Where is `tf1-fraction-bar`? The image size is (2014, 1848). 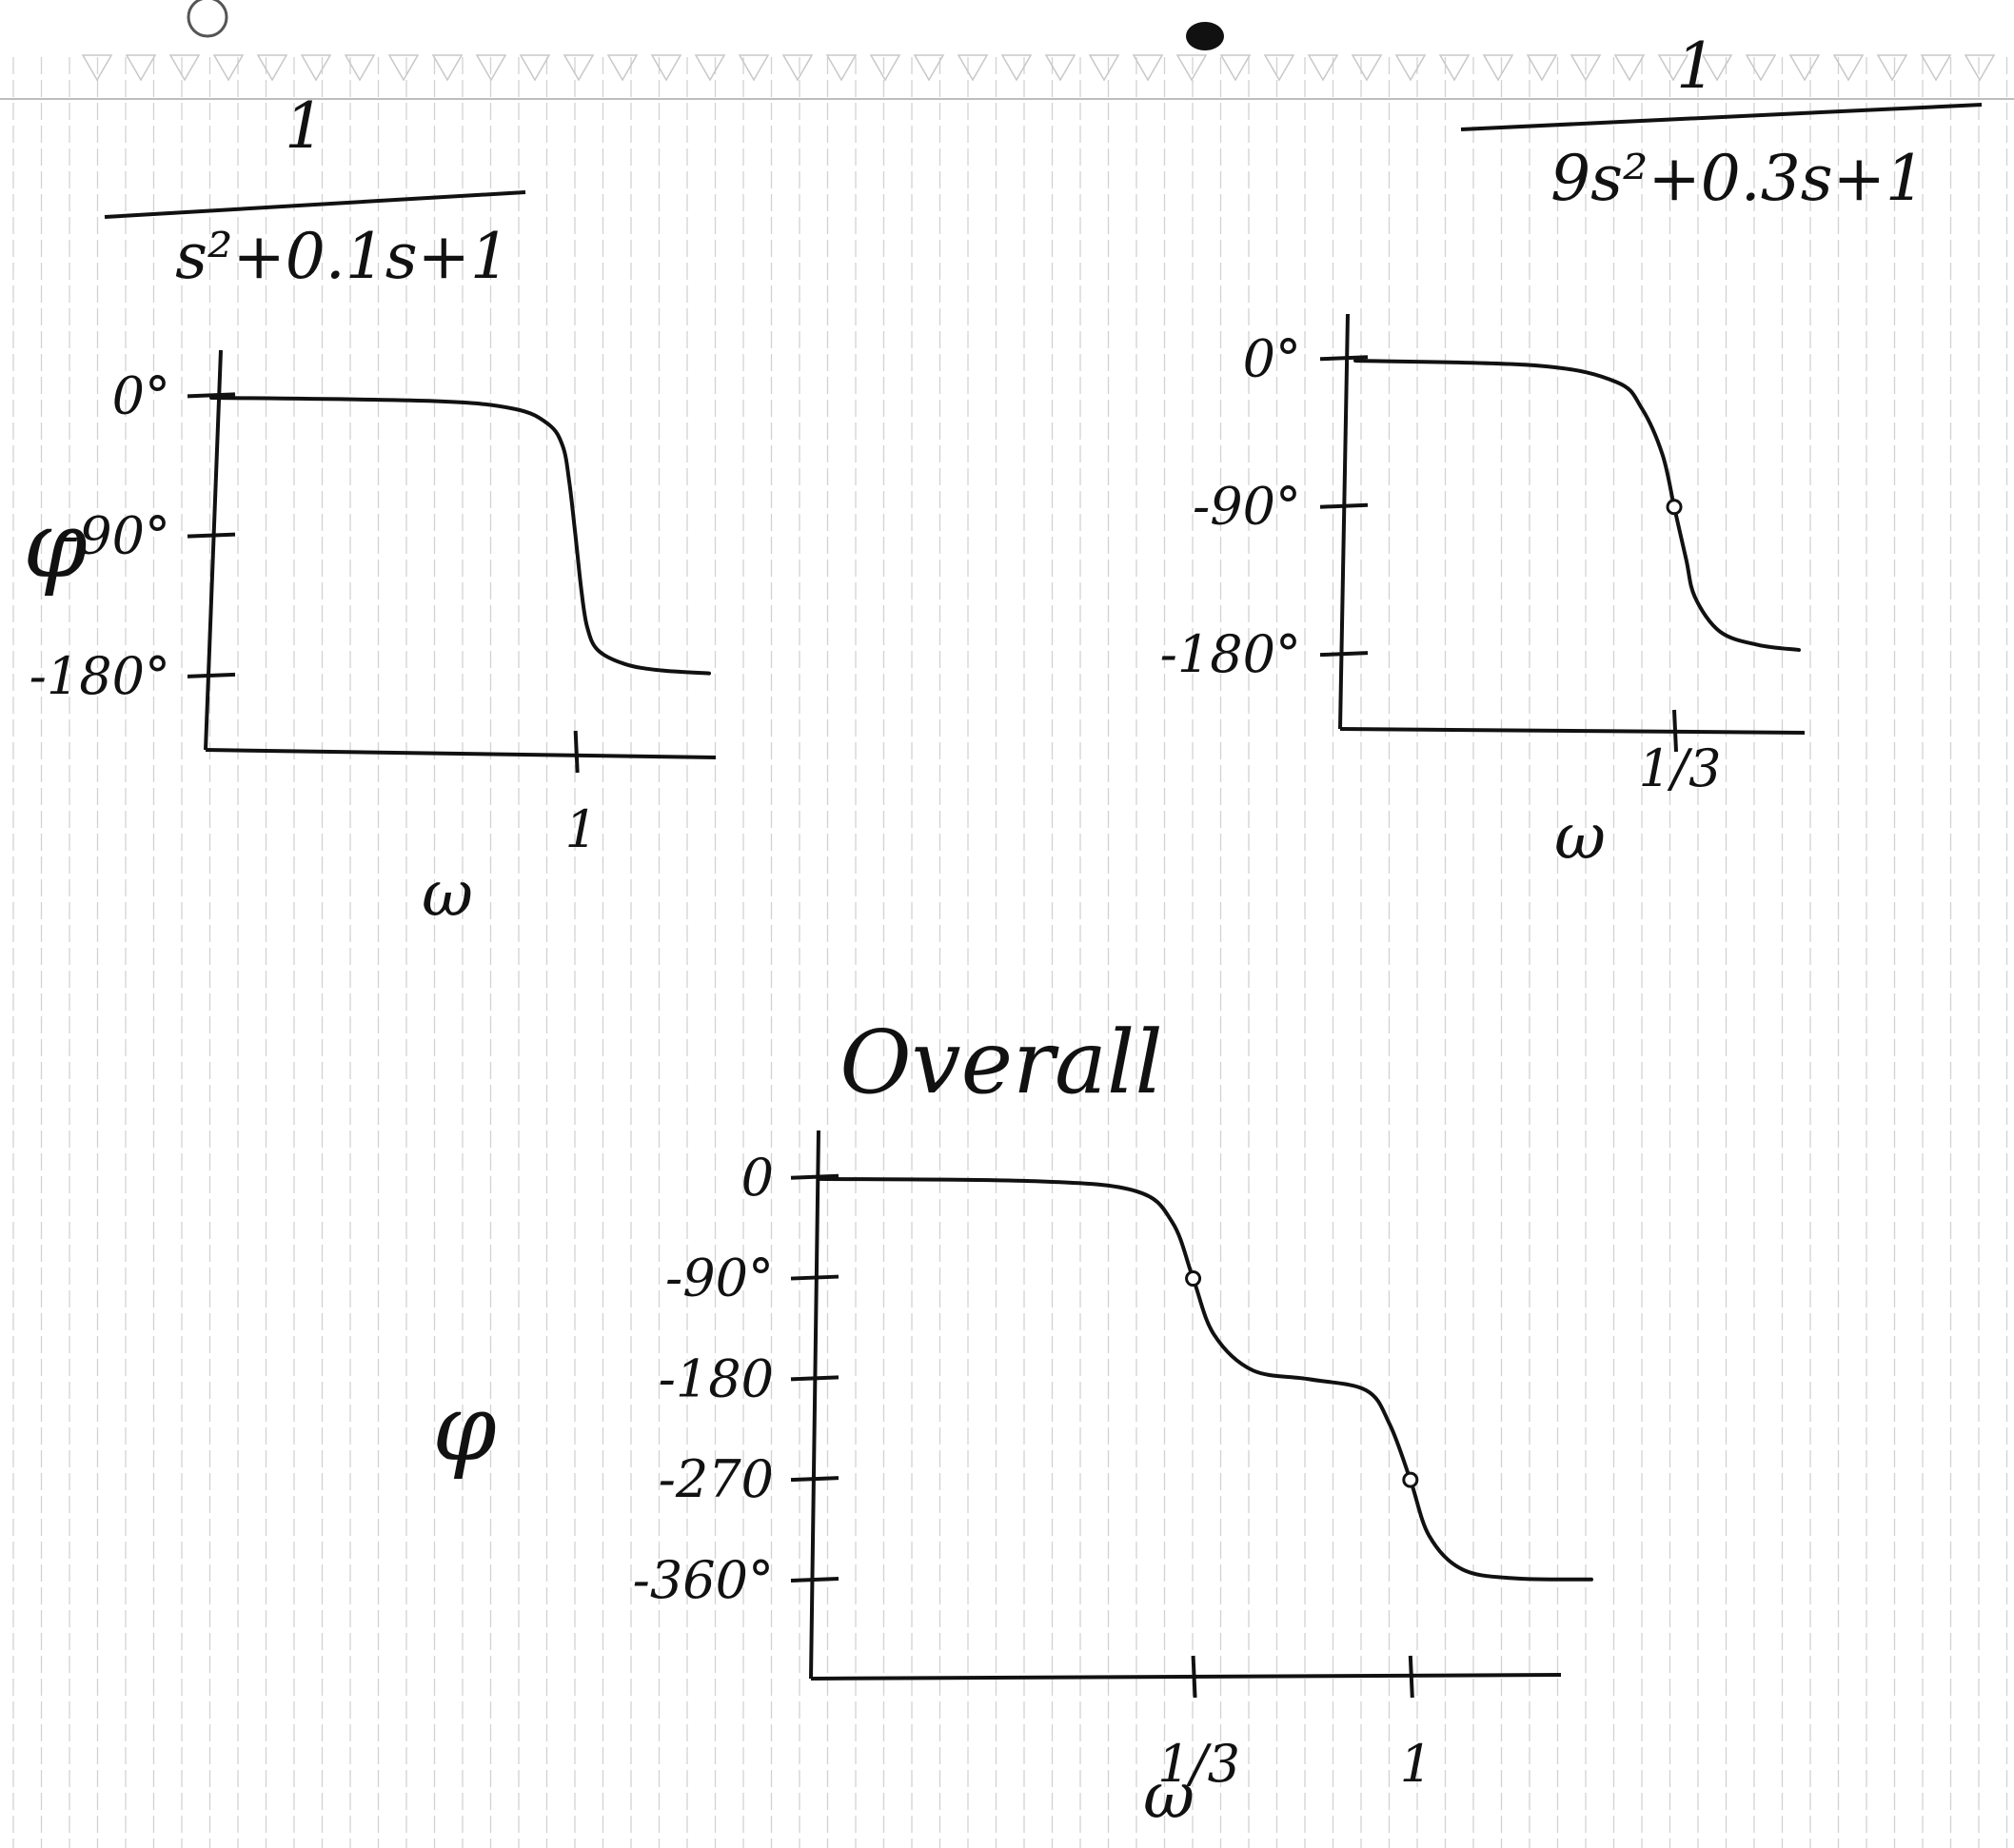
tf1-fraction-bar is located at coordinates (315, 204).